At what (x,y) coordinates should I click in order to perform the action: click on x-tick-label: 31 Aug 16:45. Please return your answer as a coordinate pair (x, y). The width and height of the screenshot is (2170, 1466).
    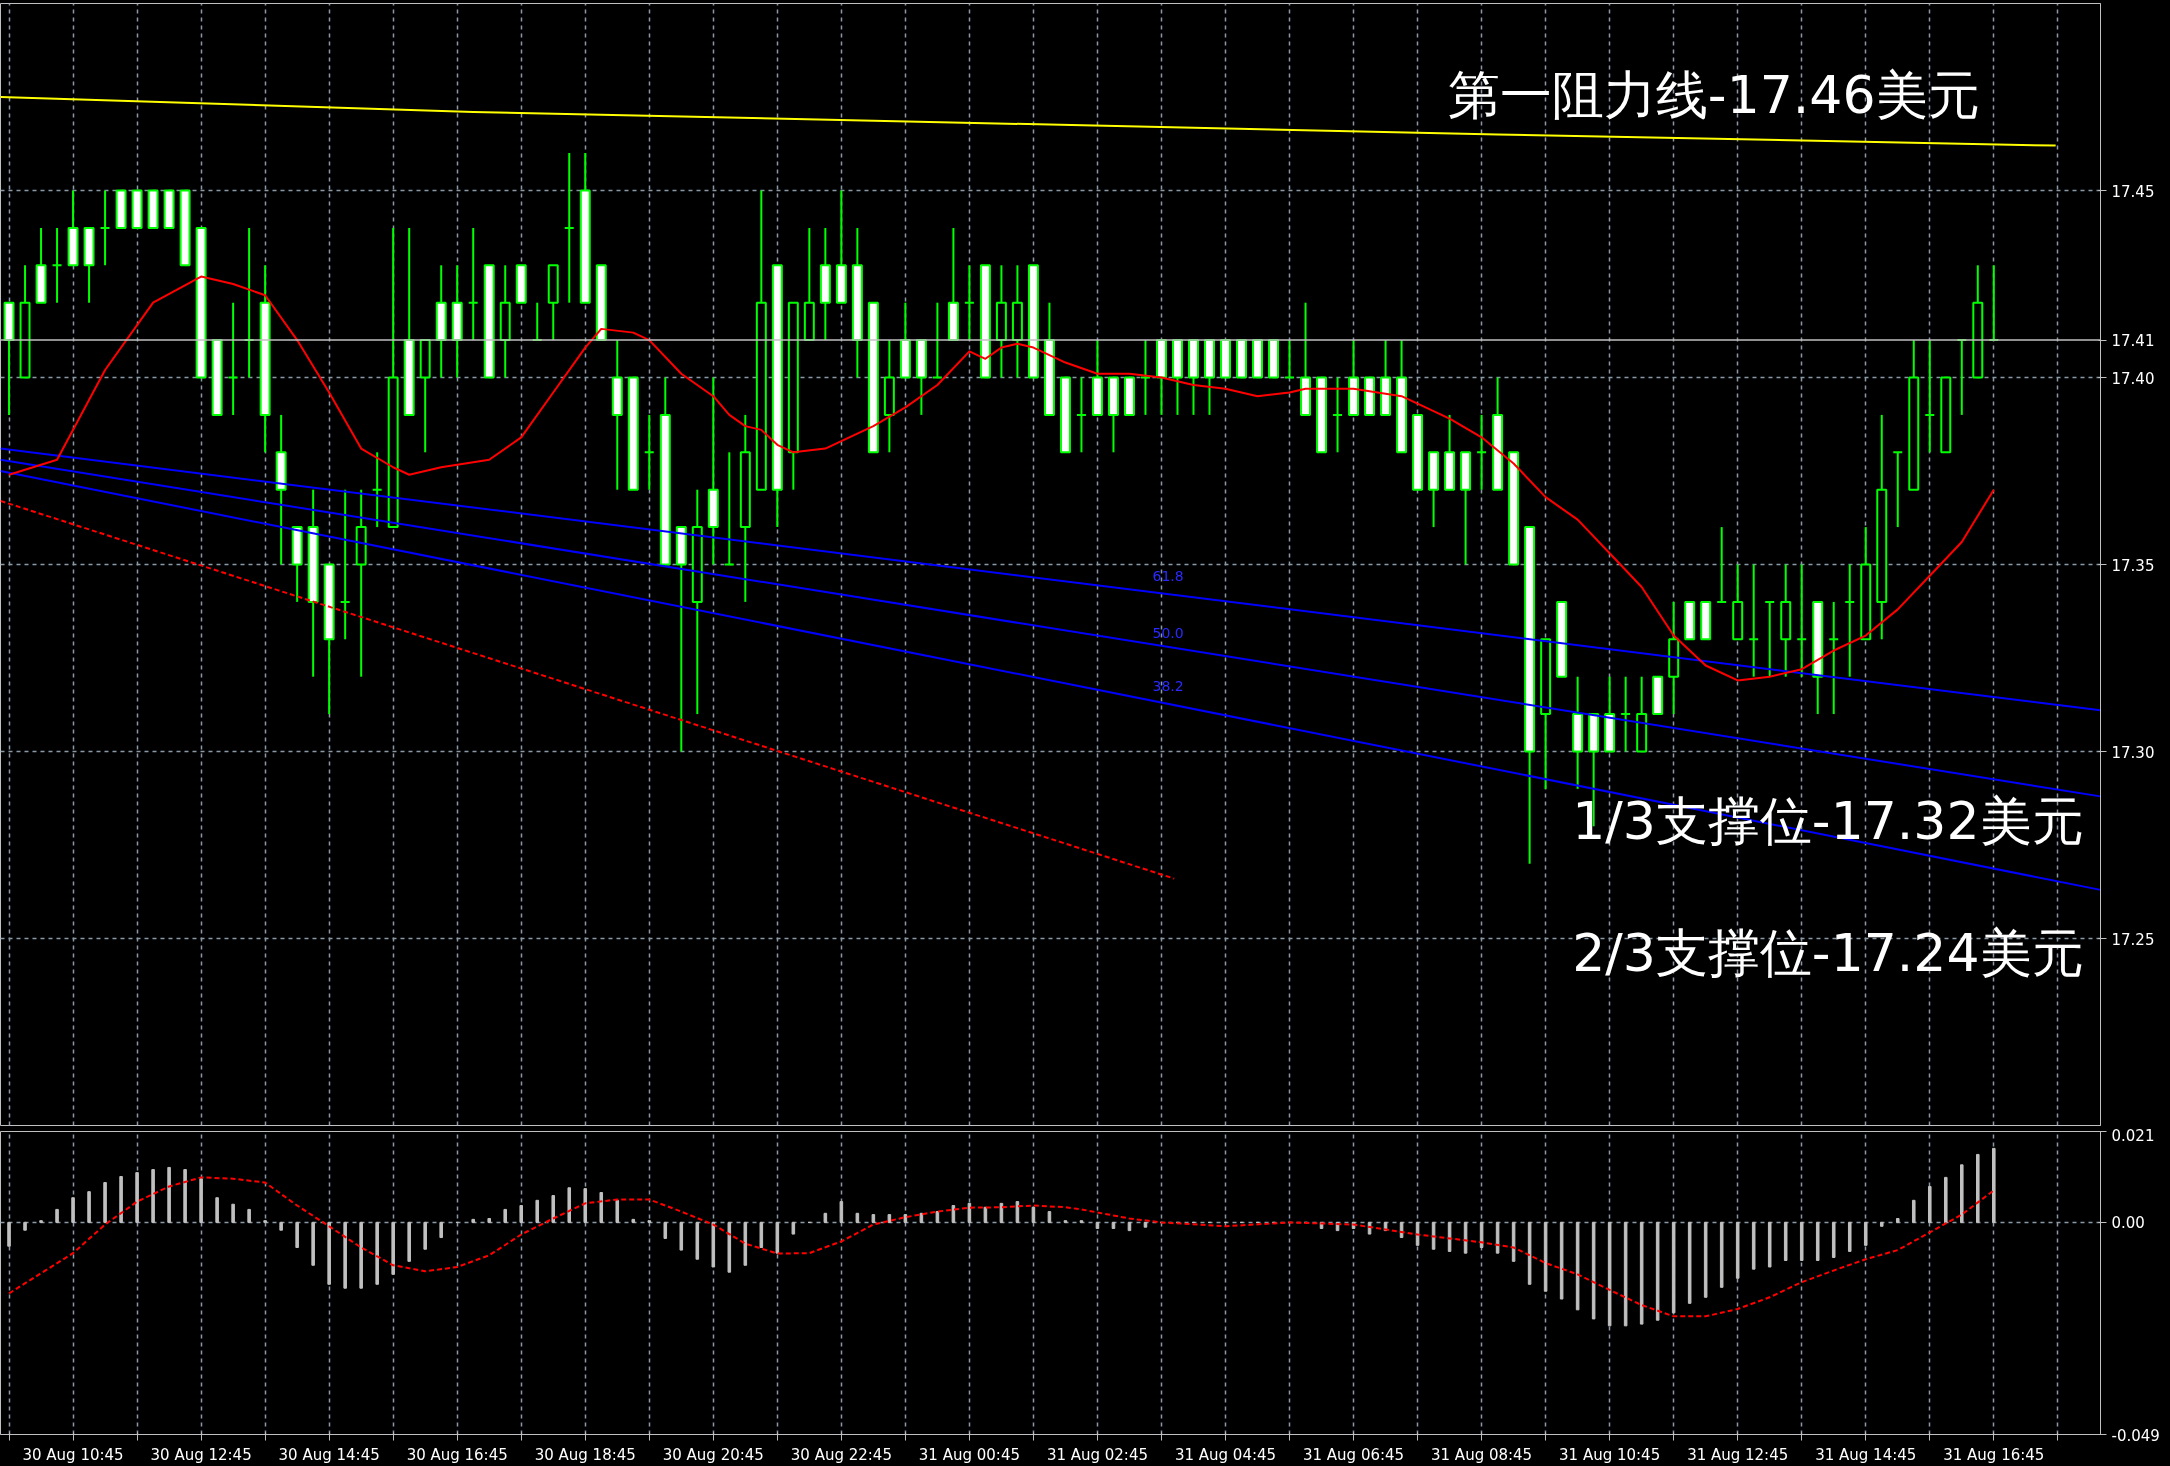
    Looking at the image, I should click on (1994, 1454).